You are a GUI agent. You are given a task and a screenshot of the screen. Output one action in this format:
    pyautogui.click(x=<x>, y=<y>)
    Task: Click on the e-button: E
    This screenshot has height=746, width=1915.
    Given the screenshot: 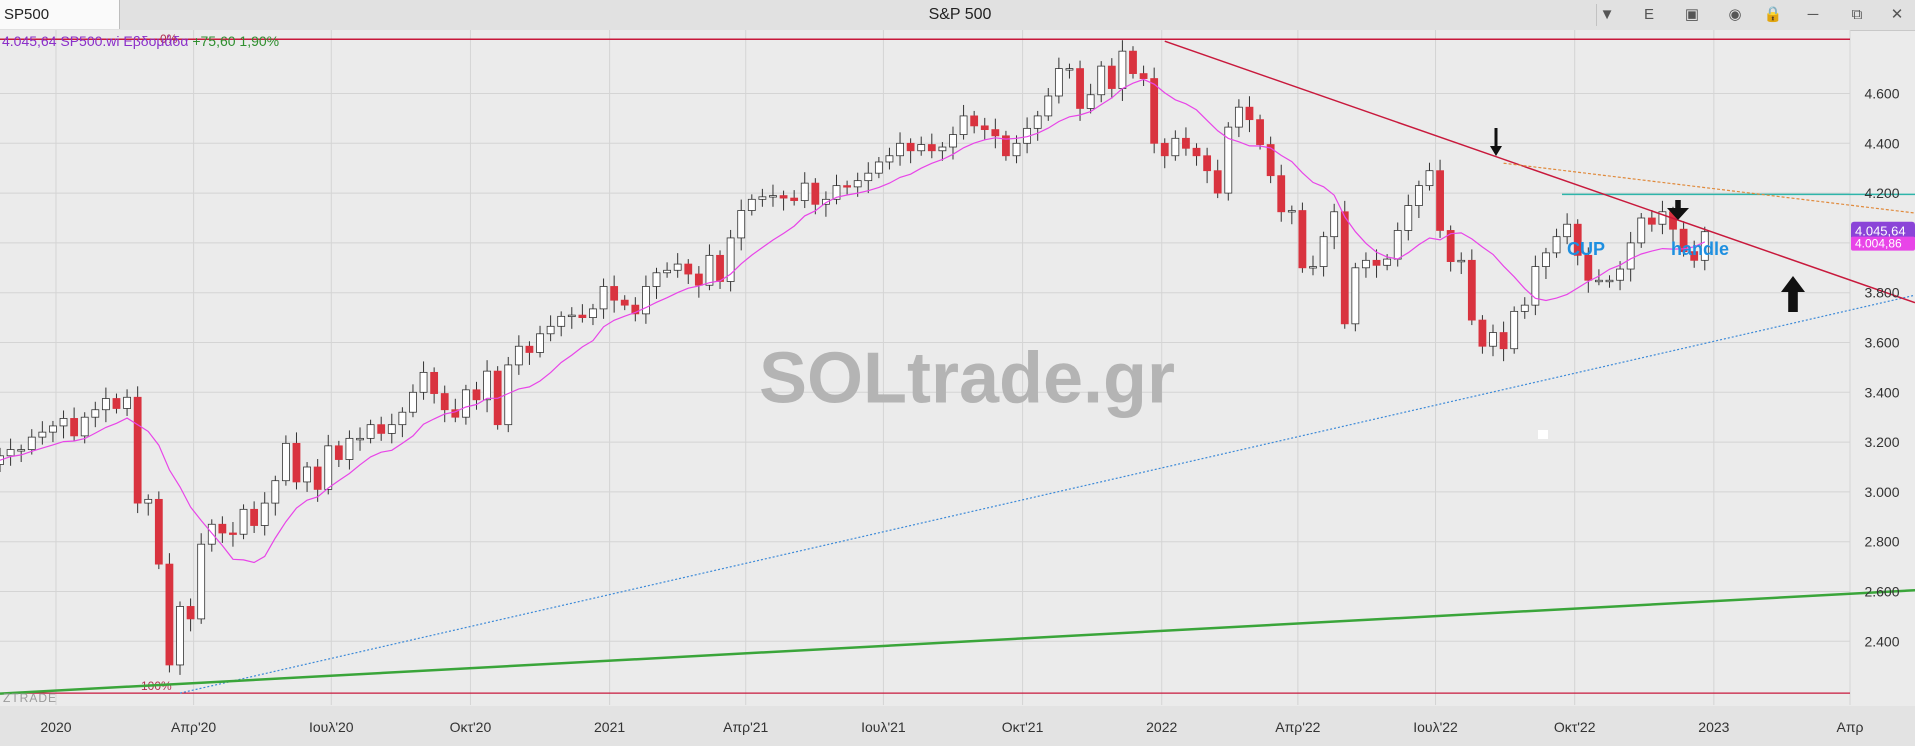 What is the action you would take?
    pyautogui.click(x=1648, y=14)
    